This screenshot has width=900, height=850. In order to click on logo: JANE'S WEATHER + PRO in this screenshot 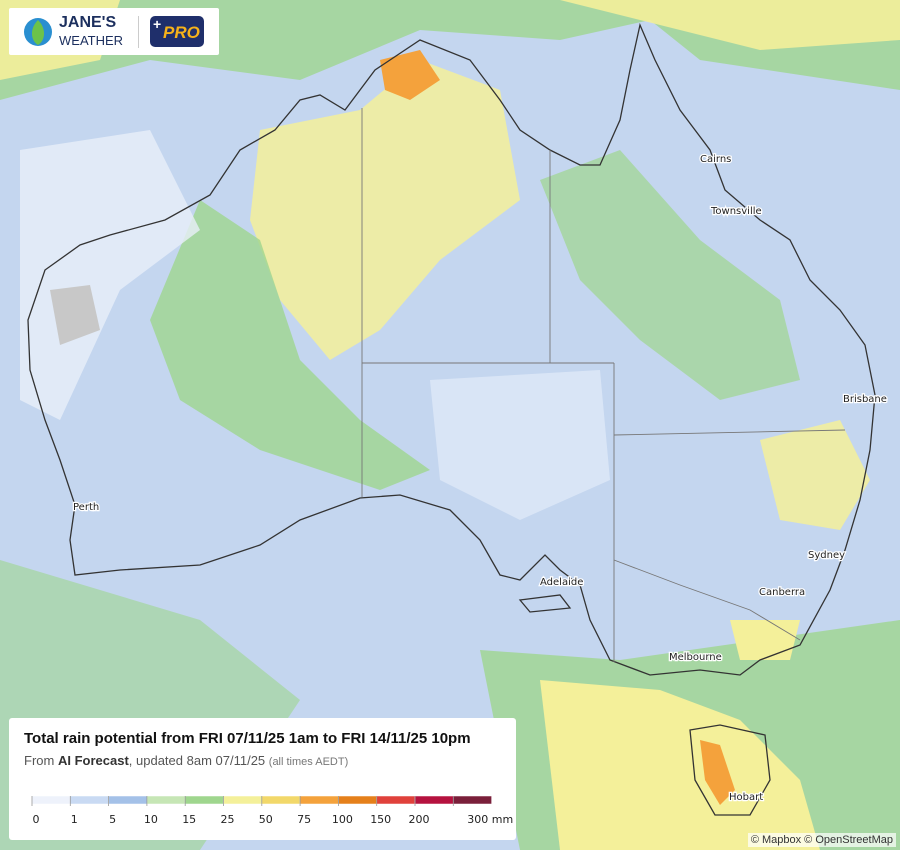, I will do `click(114, 31)`.